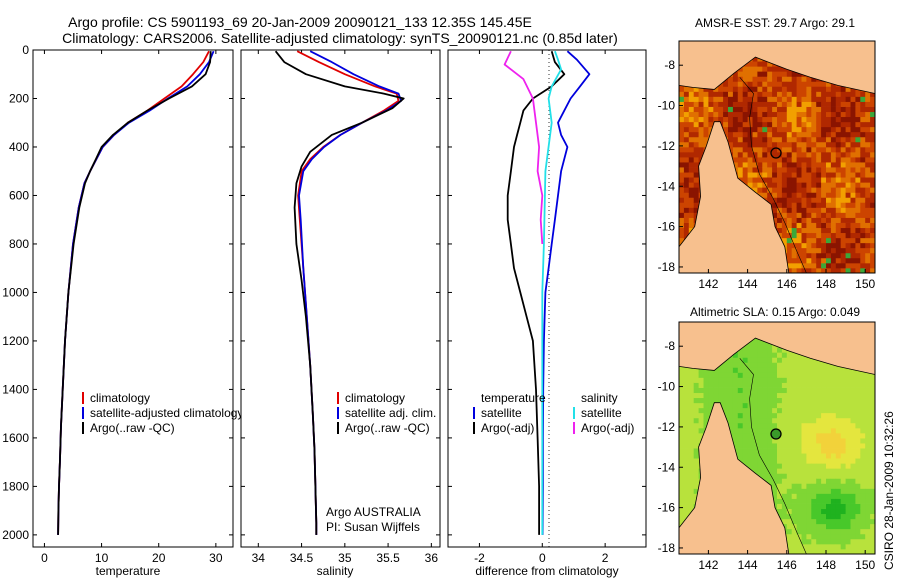  I want to click on x-tick-label: 30, so click(216, 558).